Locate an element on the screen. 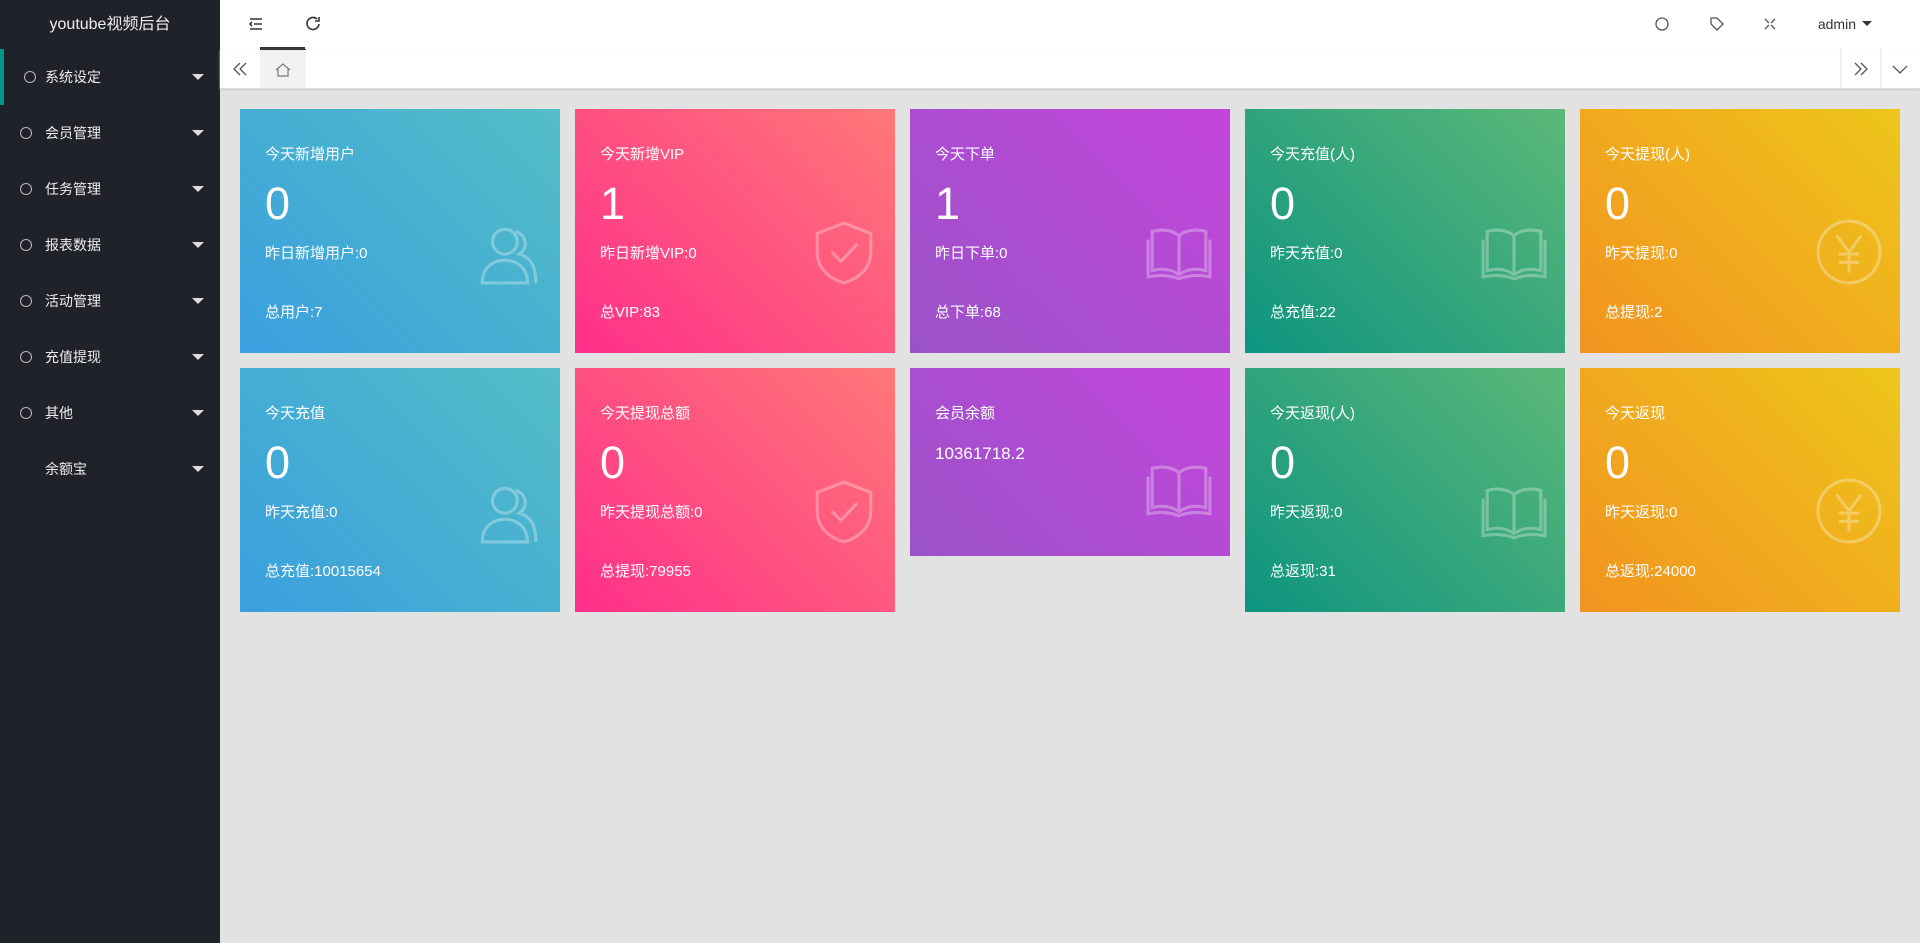 Image resolution: width=1920 pixels, height=943 pixels. stat-card: 今天返现(人) 0 昨天返现:0 总返现:31 is located at coordinates (1405, 490).